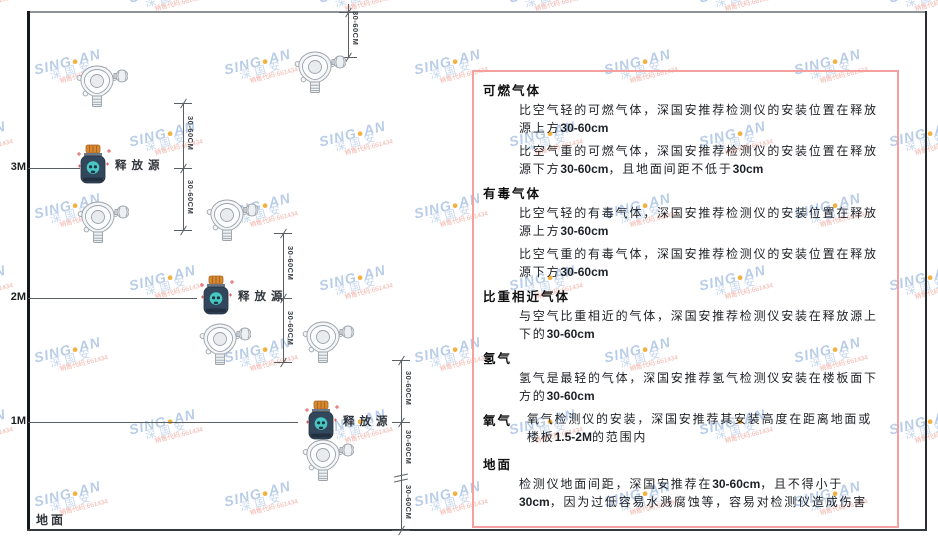 The image size is (938, 541). Describe the element at coordinates (348, 30) in the screenshot. I see `dimension-line` at that location.